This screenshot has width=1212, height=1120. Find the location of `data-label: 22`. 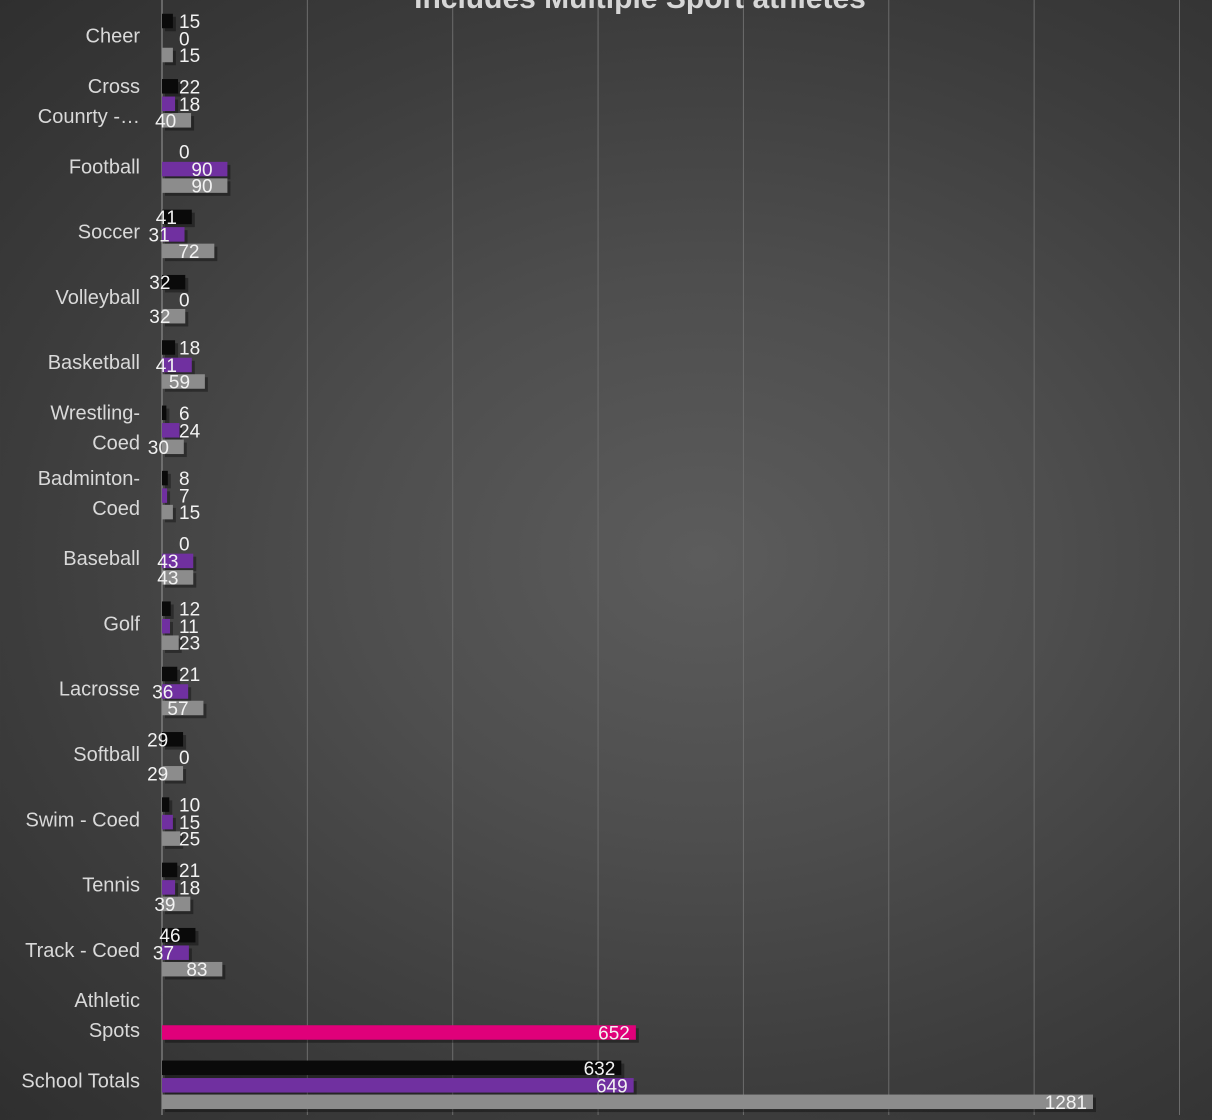

data-label: 22 is located at coordinates (189, 87).